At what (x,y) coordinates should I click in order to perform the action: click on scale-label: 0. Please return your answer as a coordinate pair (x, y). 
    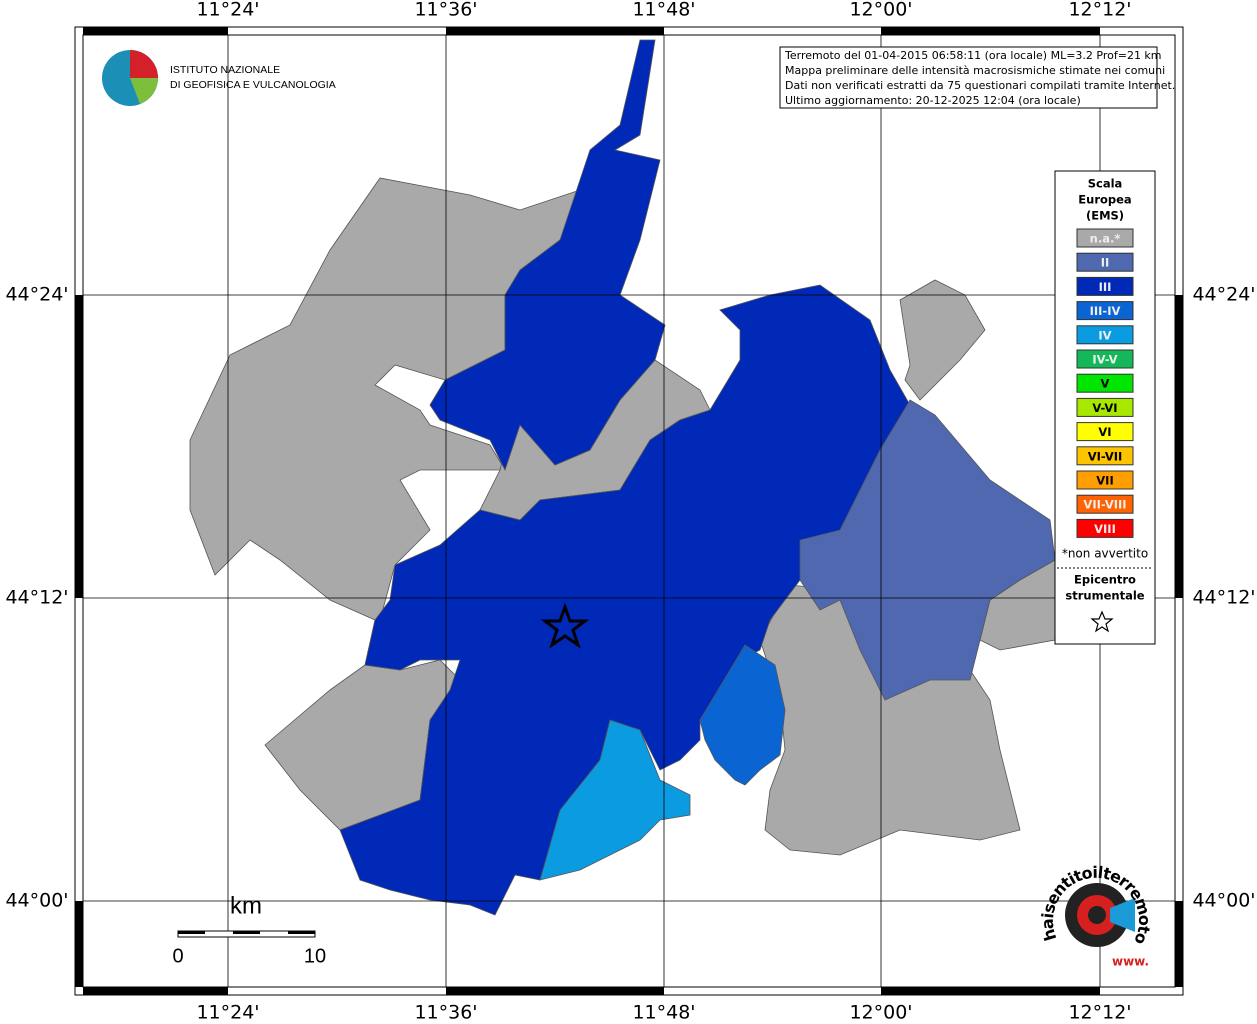
    Looking at the image, I should click on (177, 956).